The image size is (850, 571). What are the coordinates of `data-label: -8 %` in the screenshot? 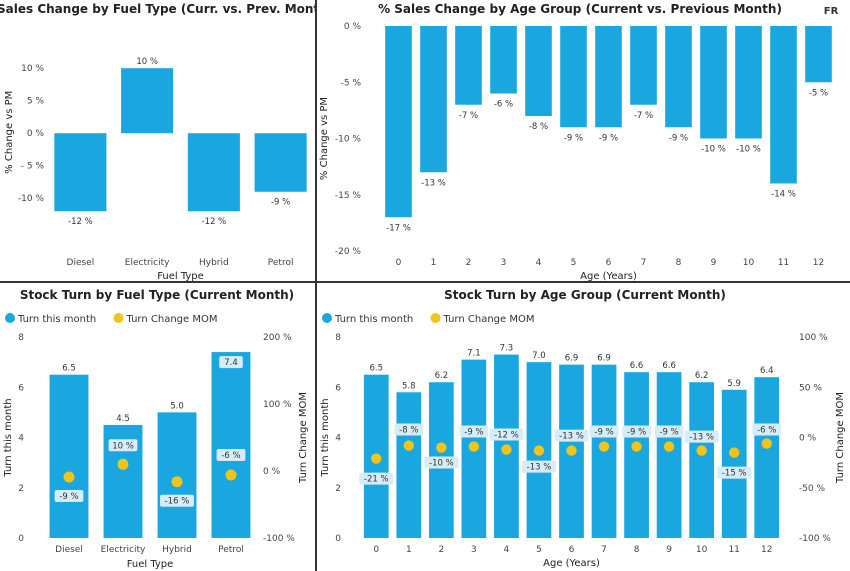 It's located at (538, 127).